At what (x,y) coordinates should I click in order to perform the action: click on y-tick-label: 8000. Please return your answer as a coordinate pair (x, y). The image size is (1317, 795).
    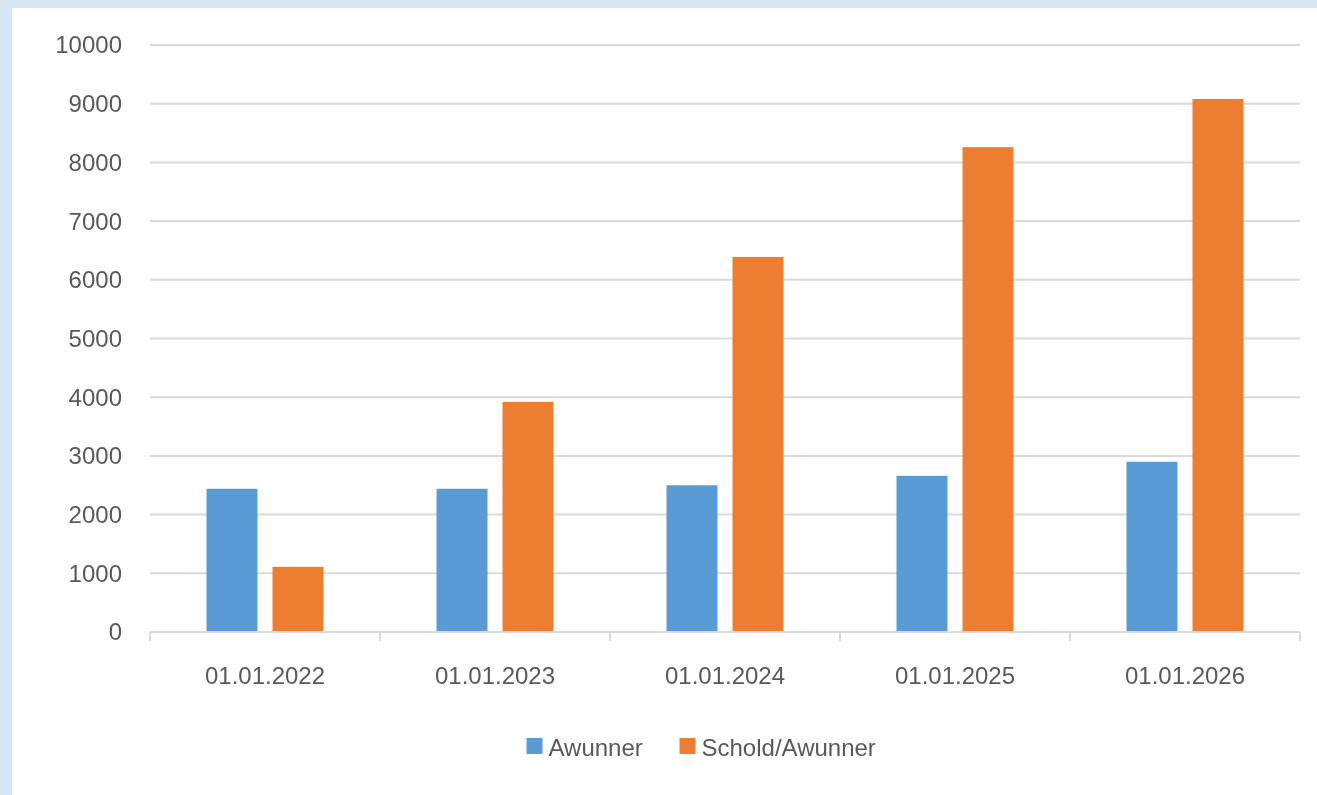
    Looking at the image, I should click on (95, 162).